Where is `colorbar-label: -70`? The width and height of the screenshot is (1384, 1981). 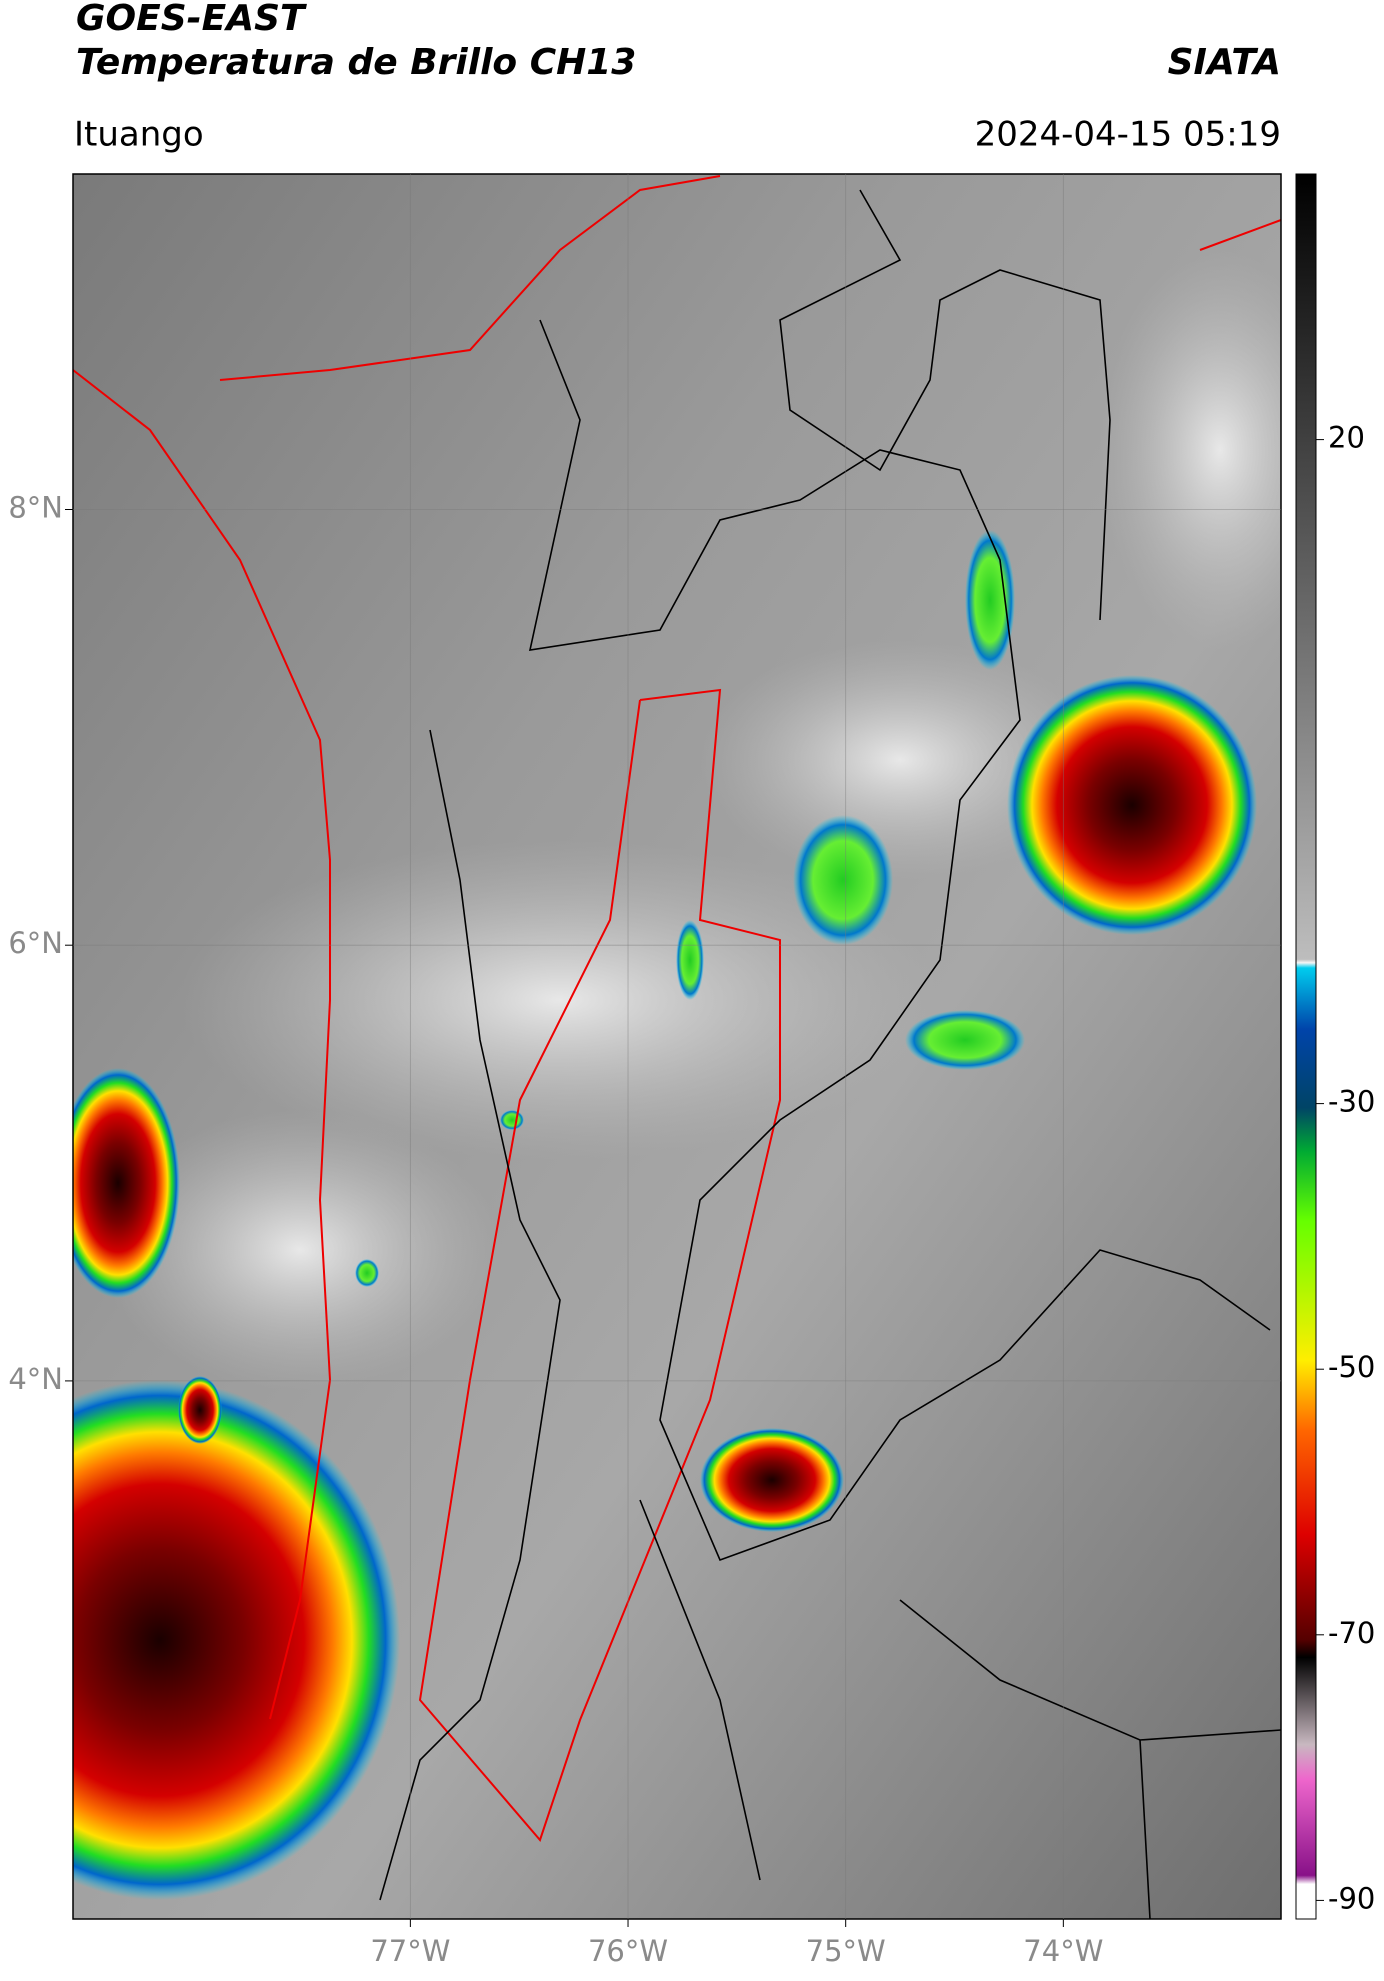 colorbar-label: -70 is located at coordinates (1351, 1633).